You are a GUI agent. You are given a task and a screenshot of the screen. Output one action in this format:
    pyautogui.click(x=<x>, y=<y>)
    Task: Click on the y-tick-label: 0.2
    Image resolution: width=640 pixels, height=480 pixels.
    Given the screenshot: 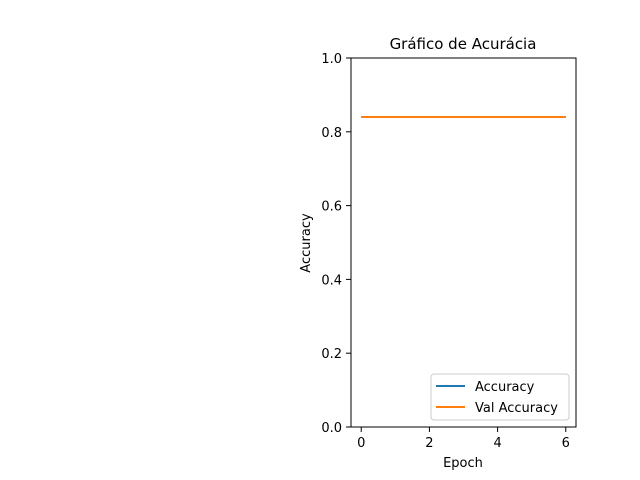 What is the action you would take?
    pyautogui.click(x=331, y=354)
    